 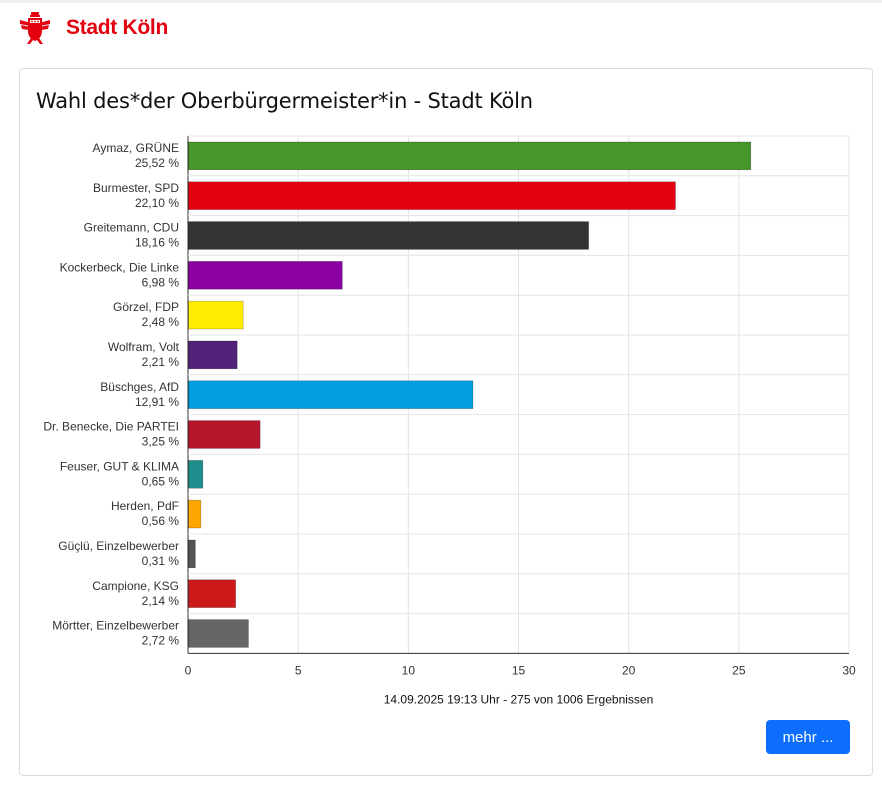 What do you see at coordinates (131, 228) in the screenshot?
I see `category-label: Greitemann, CDU` at bounding box center [131, 228].